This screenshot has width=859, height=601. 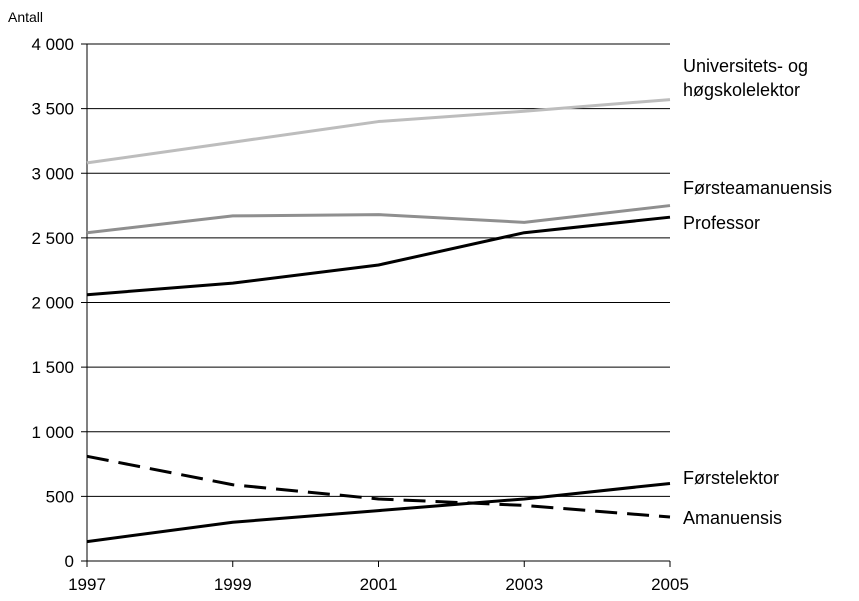 I want to click on y-tick-label-7: 3 500, so click(x=52, y=109).